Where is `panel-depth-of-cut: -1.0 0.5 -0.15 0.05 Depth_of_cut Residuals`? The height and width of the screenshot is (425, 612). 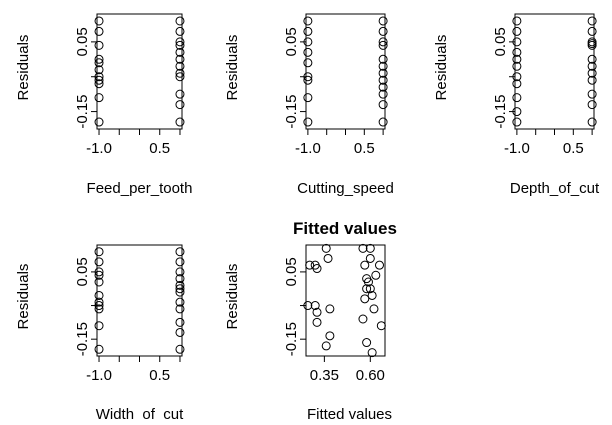 panel-depth-of-cut: -1.0 0.5 -0.15 0.05 Depth_of_cut Residuals is located at coordinates (516, 105).